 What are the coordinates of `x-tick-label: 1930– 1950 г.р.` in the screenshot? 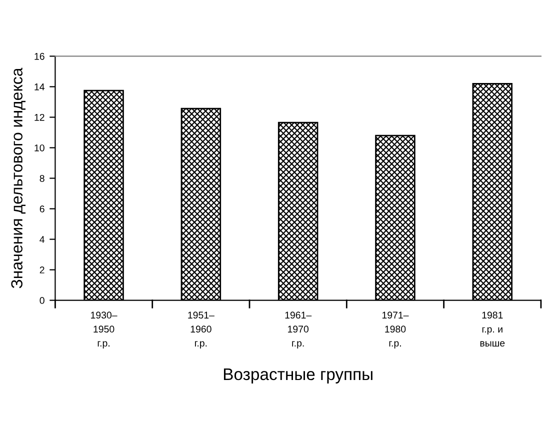 It's located at (104, 330).